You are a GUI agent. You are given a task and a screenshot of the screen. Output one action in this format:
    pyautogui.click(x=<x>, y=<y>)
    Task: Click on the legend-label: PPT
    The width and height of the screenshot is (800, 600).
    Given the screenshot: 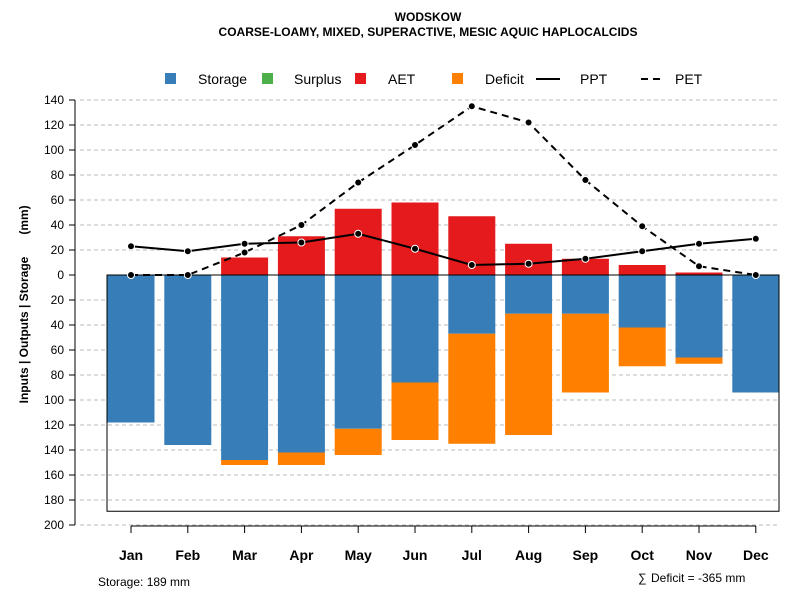 What is the action you would take?
    pyautogui.click(x=594, y=79)
    